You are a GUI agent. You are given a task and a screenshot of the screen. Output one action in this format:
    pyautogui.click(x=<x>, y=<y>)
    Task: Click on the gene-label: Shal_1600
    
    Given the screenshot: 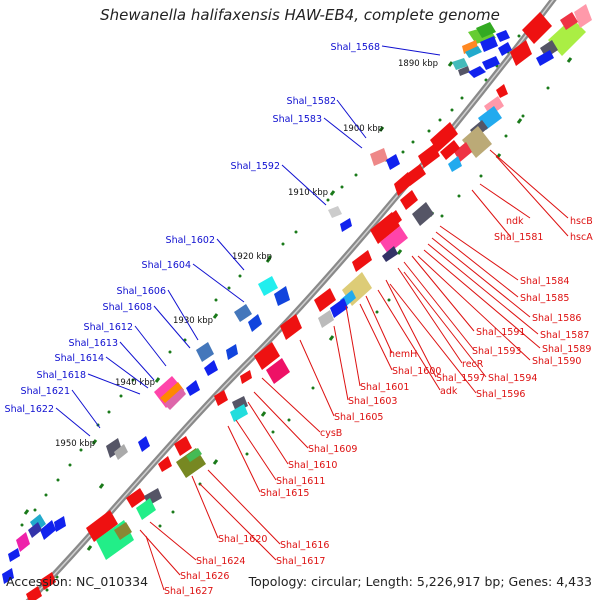 What is the action you would take?
    pyautogui.click(x=416, y=371)
    